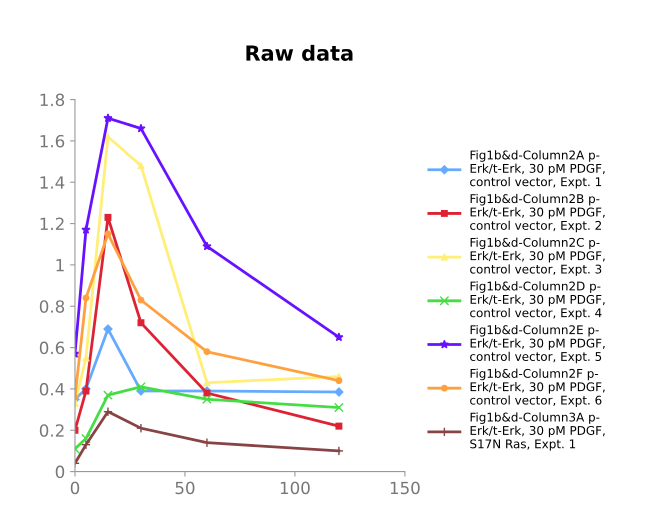 The width and height of the screenshot is (652, 524). I want to click on legend-label: Fig1b&d-Column2F p-Erk/t-Erk, 30 pM PDGF, control vector, Expt. 6, so click(537, 387).